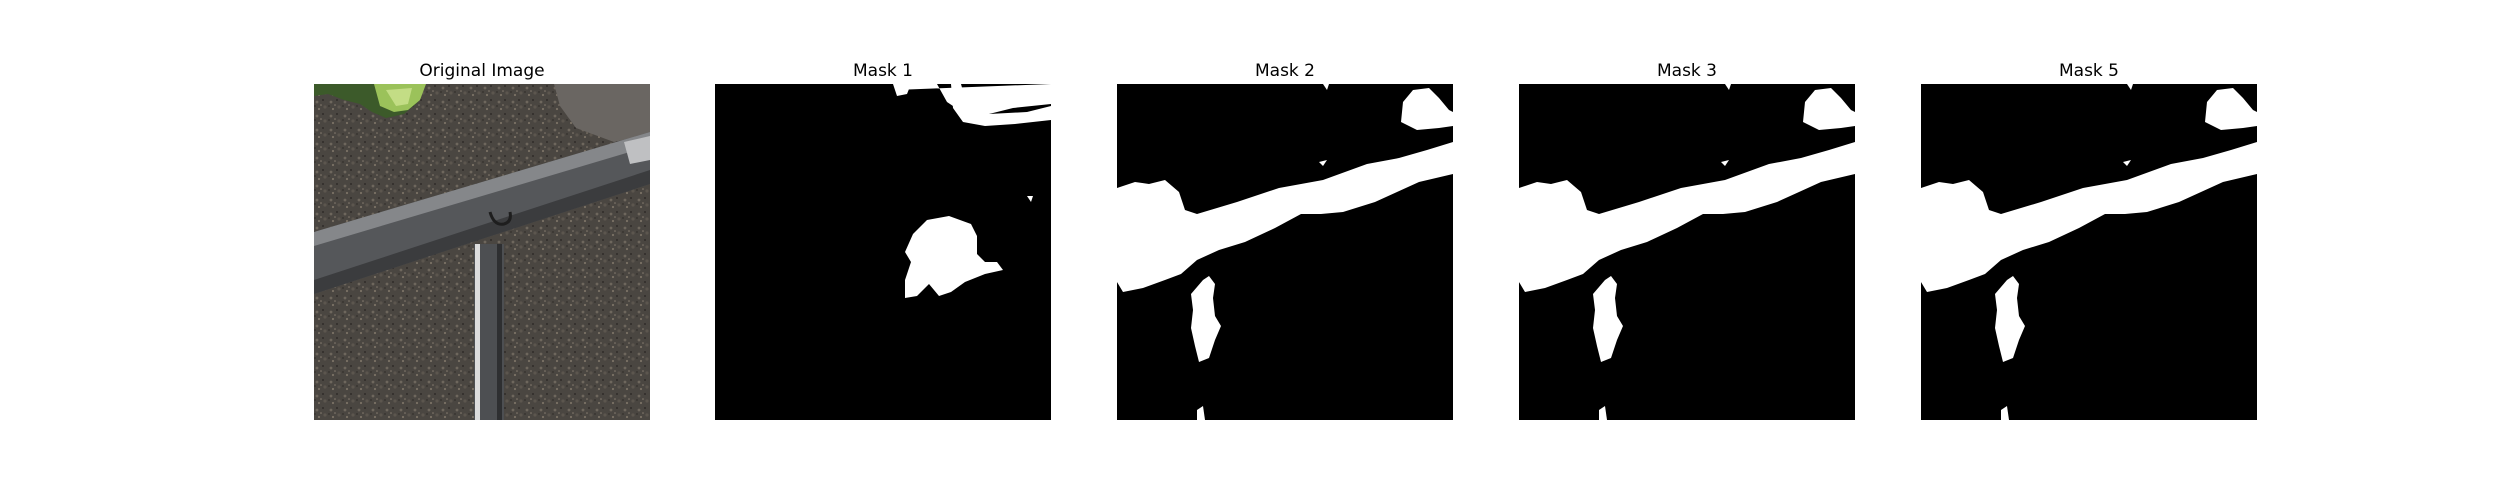 This screenshot has height=500, width=2500. Describe the element at coordinates (482, 252) in the screenshot. I see `original-image` at that location.